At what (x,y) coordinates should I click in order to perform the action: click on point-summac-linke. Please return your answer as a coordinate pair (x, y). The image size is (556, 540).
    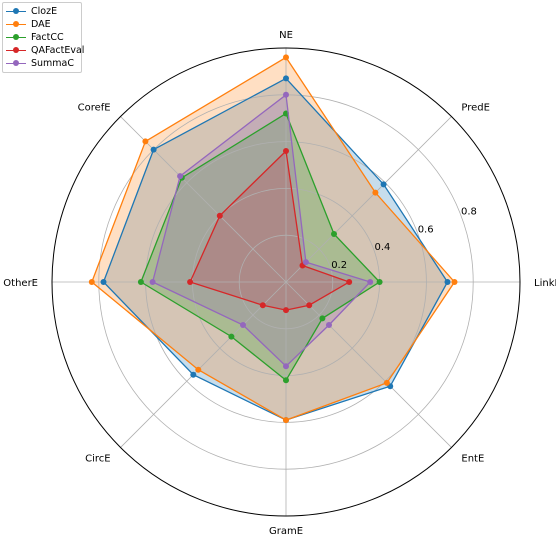
    Looking at the image, I should click on (370, 282).